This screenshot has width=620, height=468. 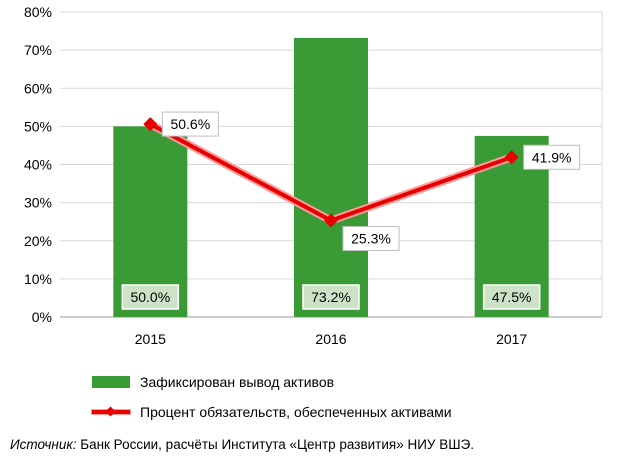 I want to click on bar-value-label: 50.0%, so click(x=150, y=297).